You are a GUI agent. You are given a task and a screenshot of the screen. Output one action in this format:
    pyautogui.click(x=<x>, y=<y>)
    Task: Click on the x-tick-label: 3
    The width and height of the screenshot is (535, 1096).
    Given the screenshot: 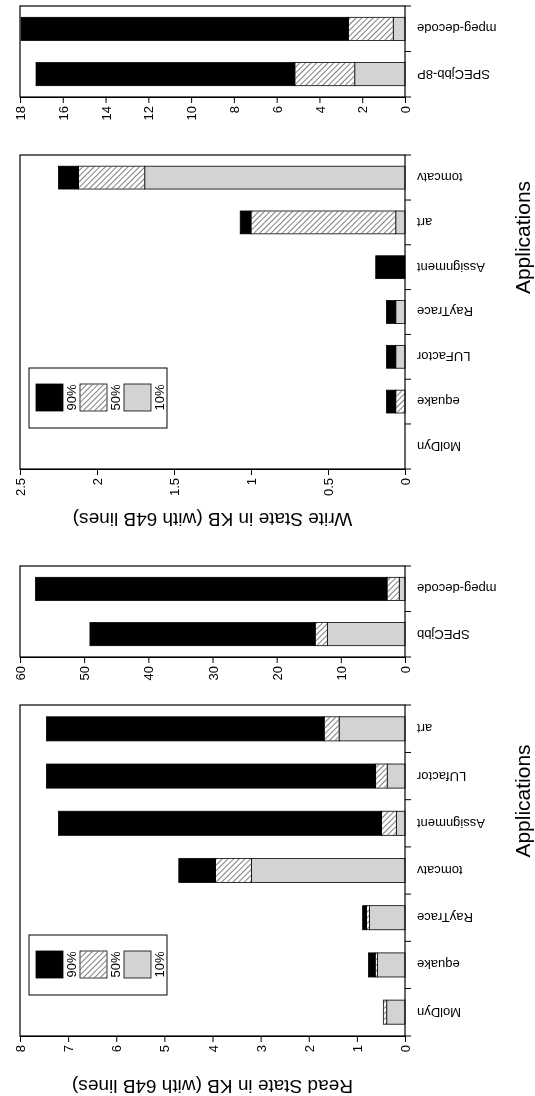 What is the action you would take?
    pyautogui.click(x=261, y=1049)
    